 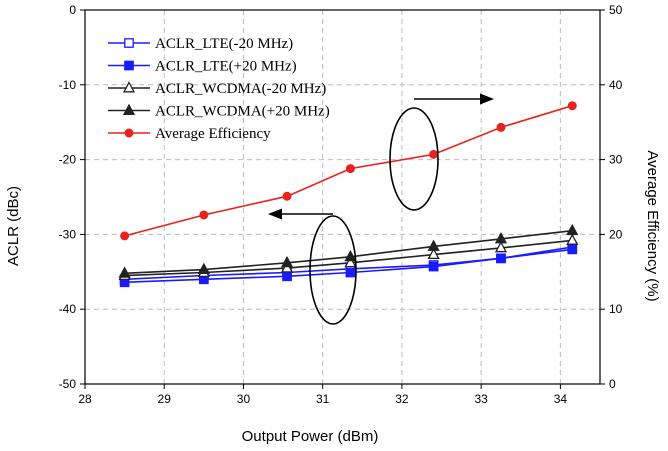 What do you see at coordinates (242, 112) in the screenshot?
I see `legend-label: ACLR_WCDMA(+20 MHz)` at bounding box center [242, 112].